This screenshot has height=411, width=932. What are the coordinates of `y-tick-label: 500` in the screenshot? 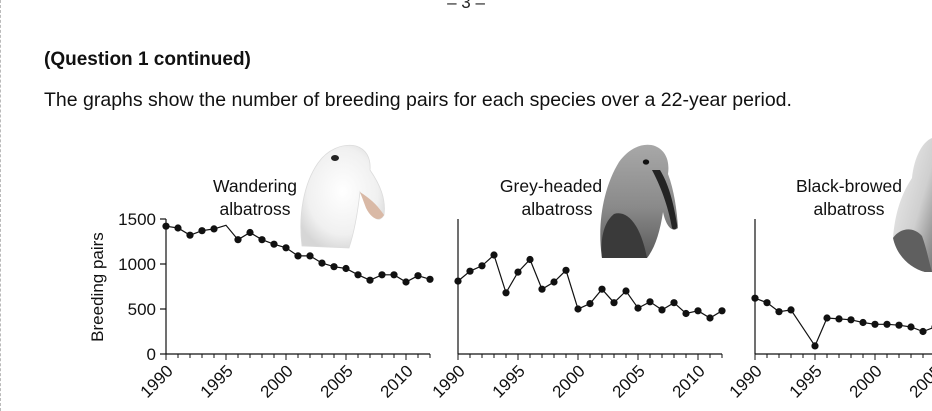 It's located at (142, 309).